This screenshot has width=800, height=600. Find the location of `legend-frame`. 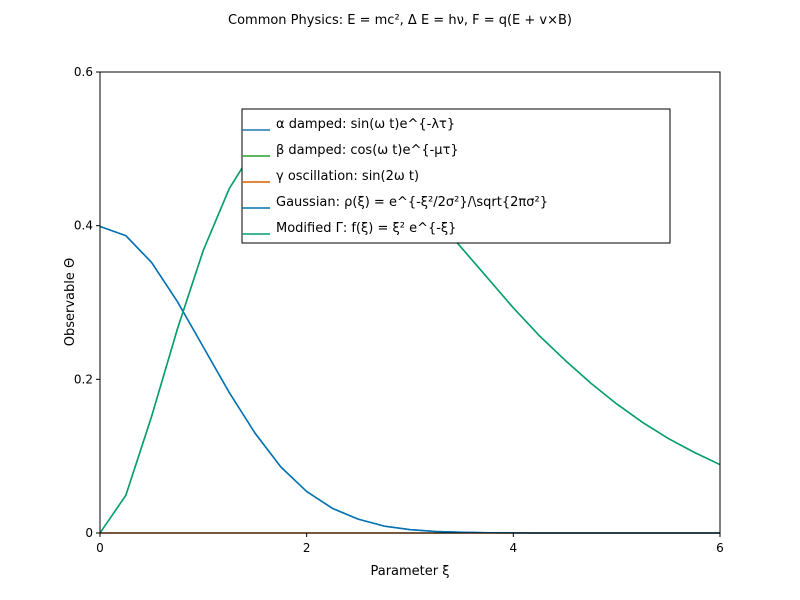

legend-frame is located at coordinates (456, 176).